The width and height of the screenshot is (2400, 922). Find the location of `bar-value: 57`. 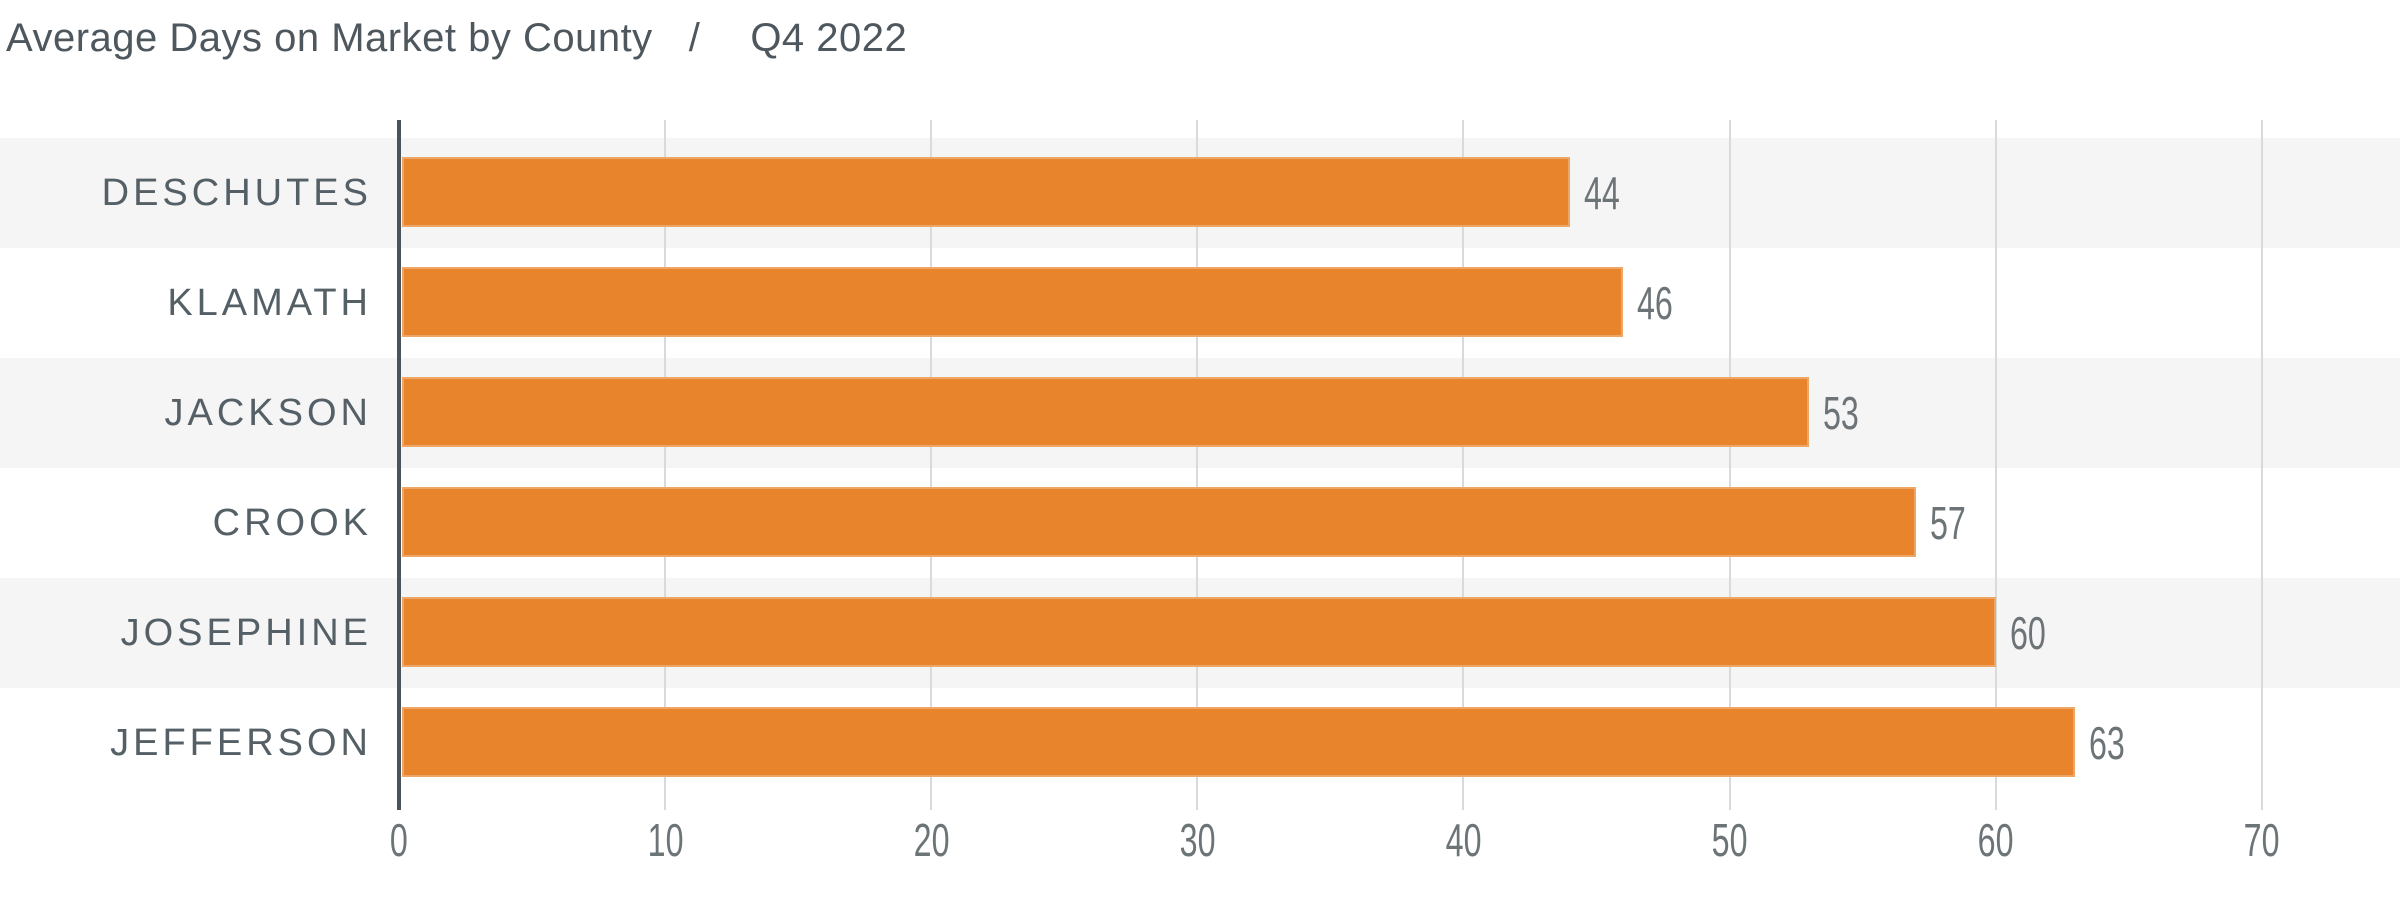

bar-value: 57 is located at coordinates (1955, 523).